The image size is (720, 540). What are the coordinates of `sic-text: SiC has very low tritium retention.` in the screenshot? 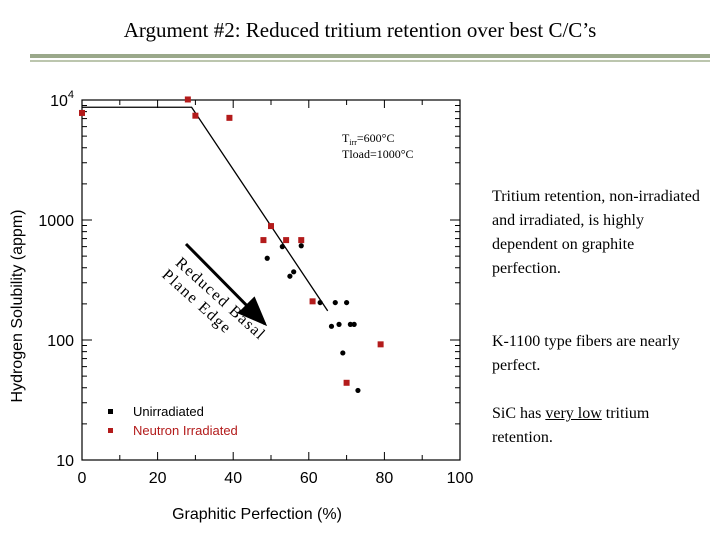 It's located at (599, 426).